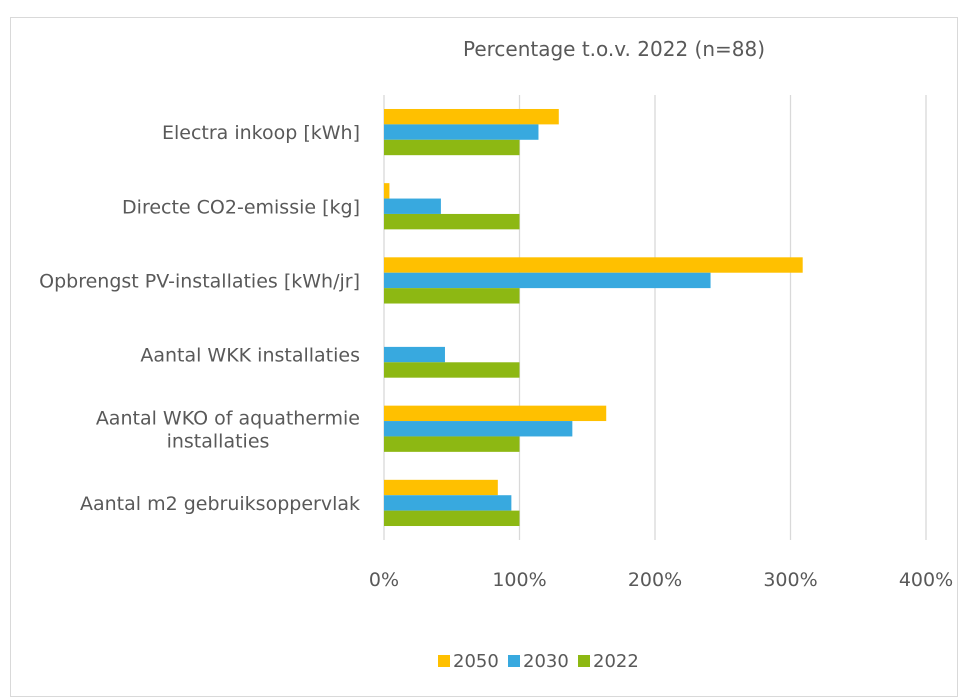  I want to click on legend: 2050 2030 2022, so click(538, 661).